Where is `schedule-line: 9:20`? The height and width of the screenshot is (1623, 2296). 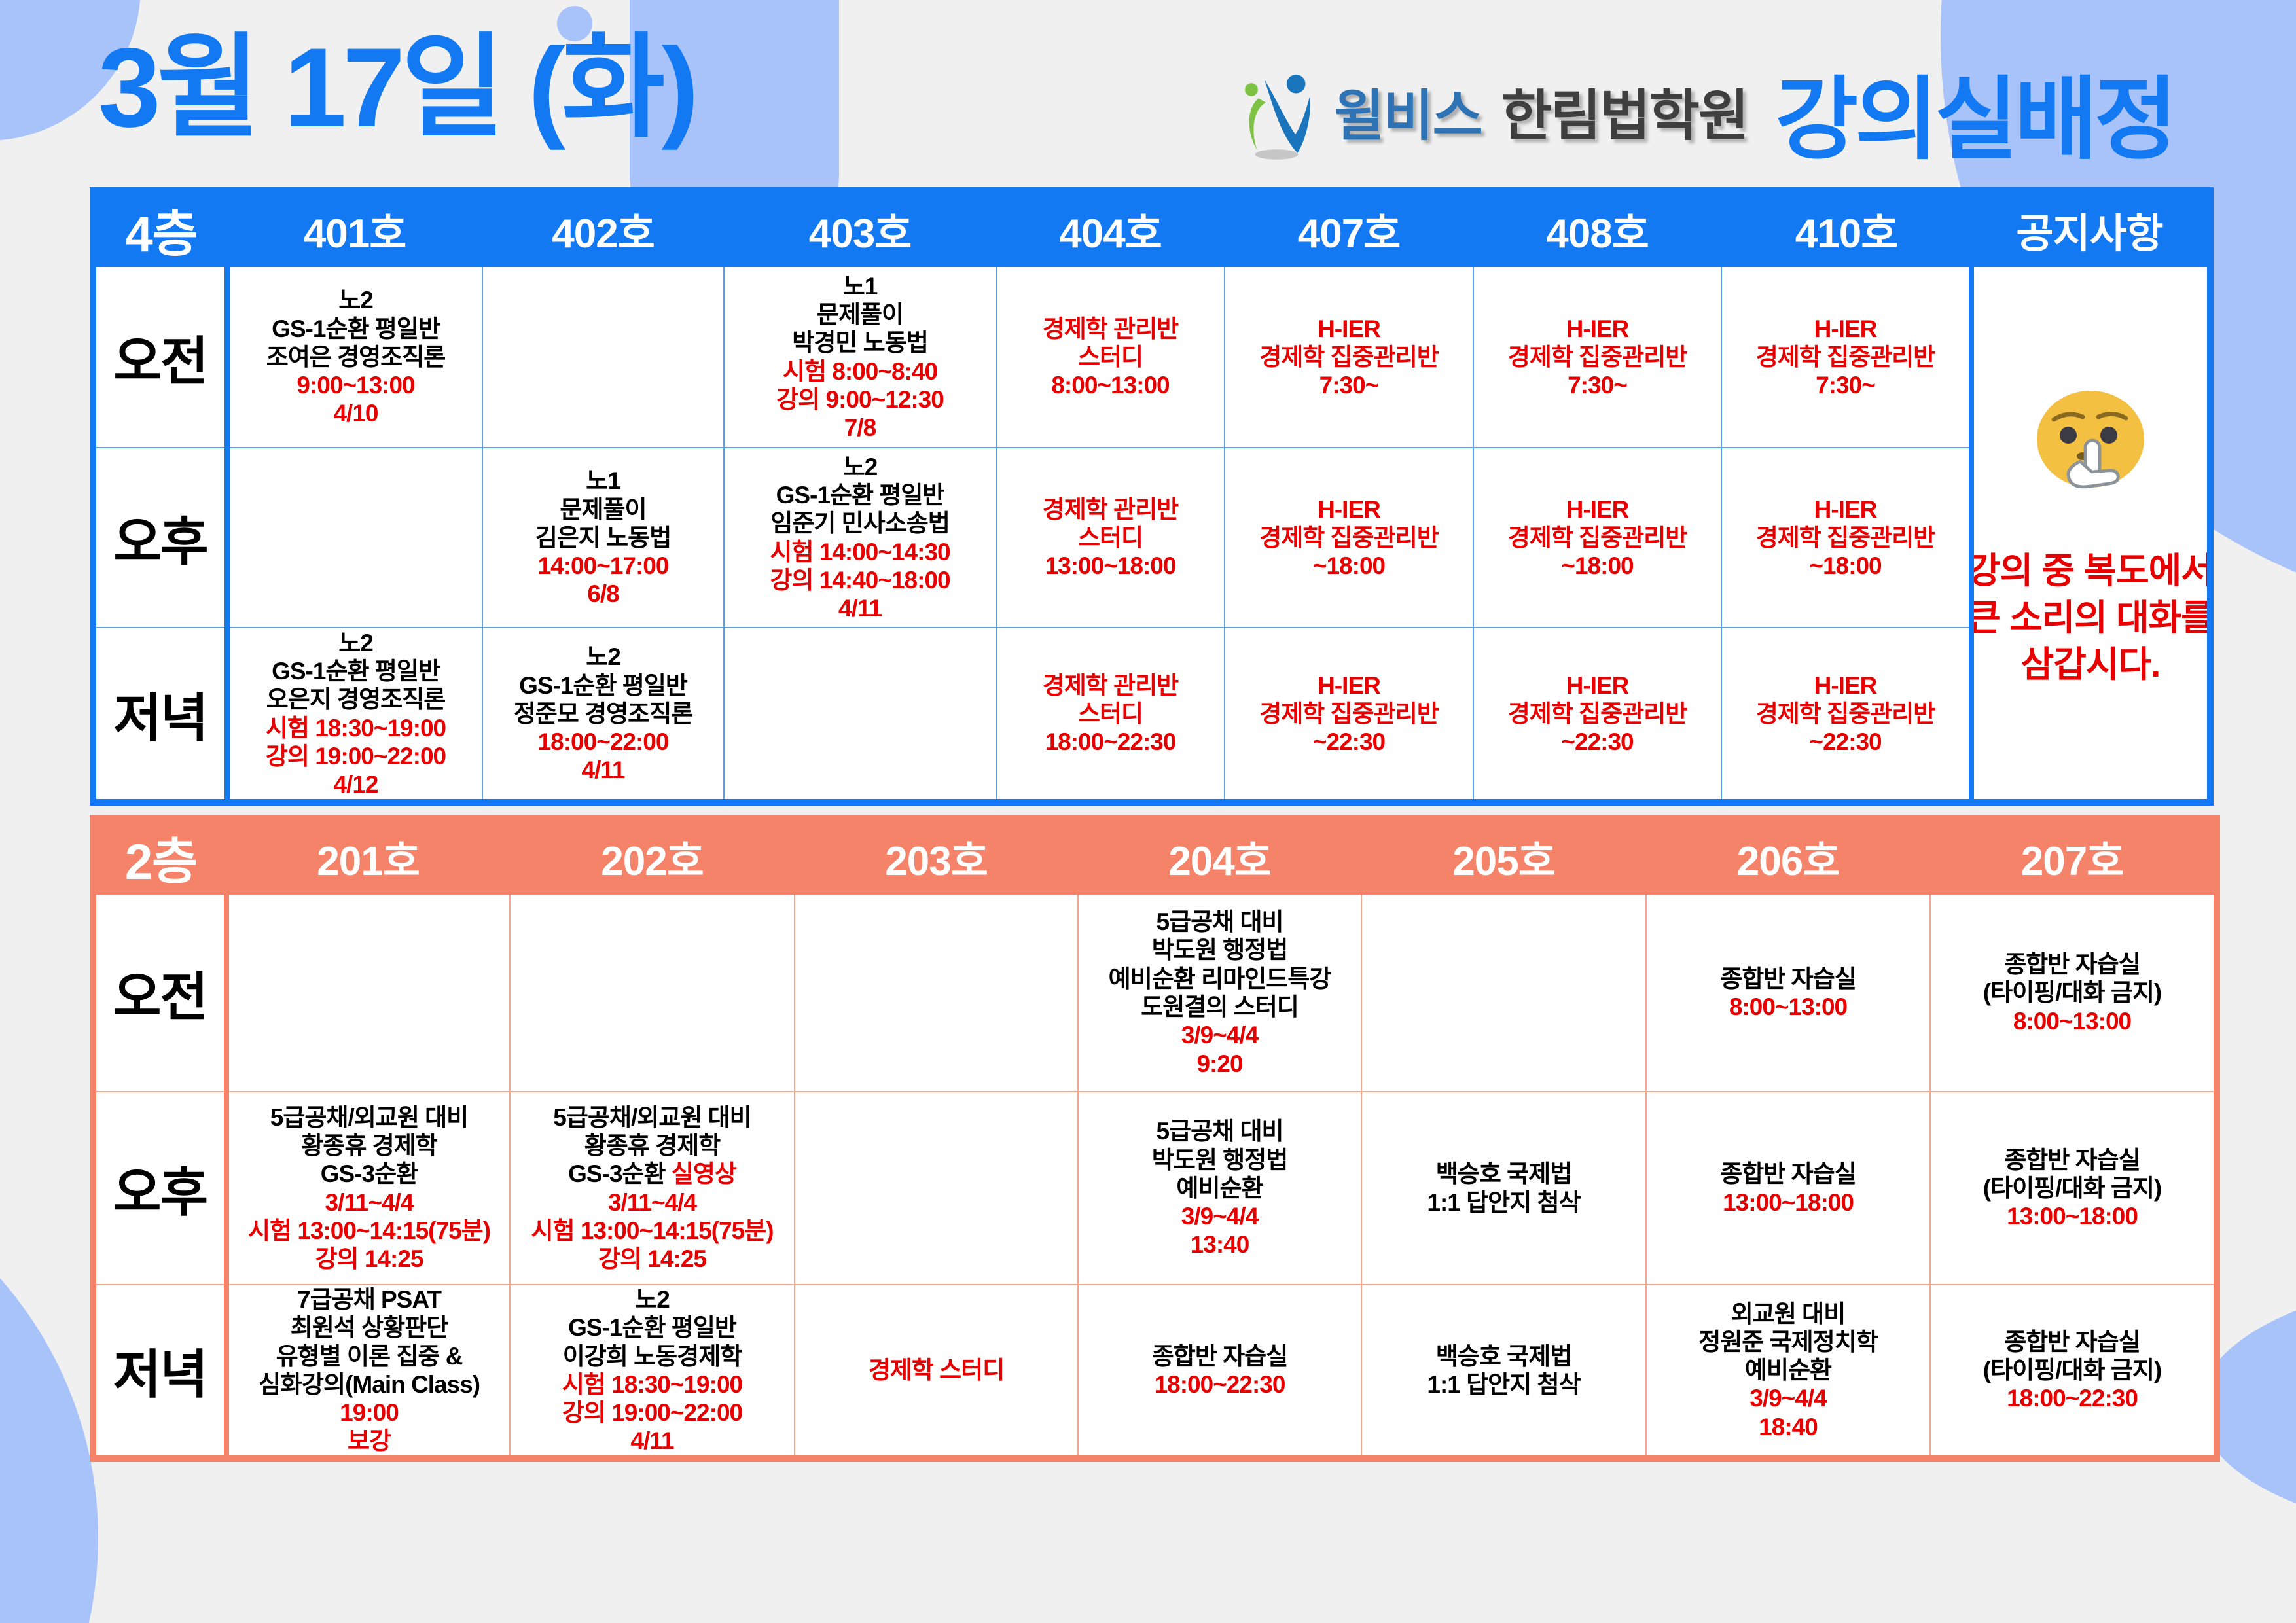
schedule-line: 9:20 is located at coordinates (1219, 1063).